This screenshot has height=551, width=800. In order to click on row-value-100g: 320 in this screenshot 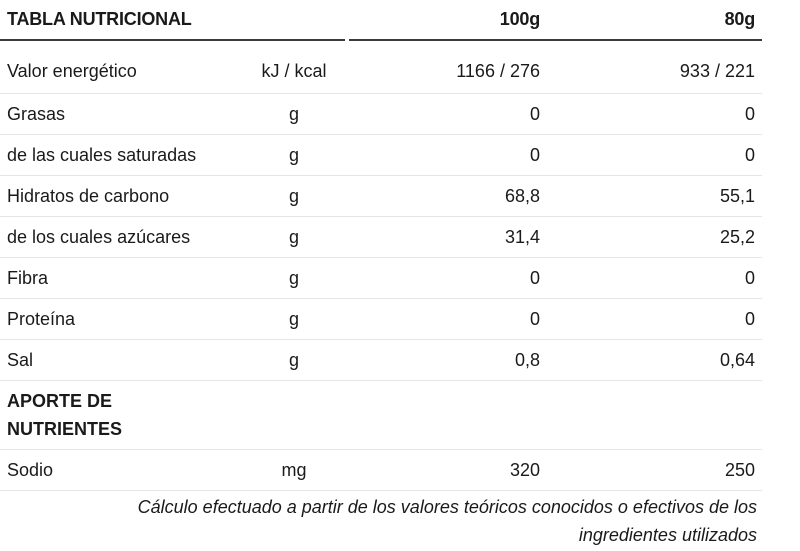, I will do `click(524, 469)`.